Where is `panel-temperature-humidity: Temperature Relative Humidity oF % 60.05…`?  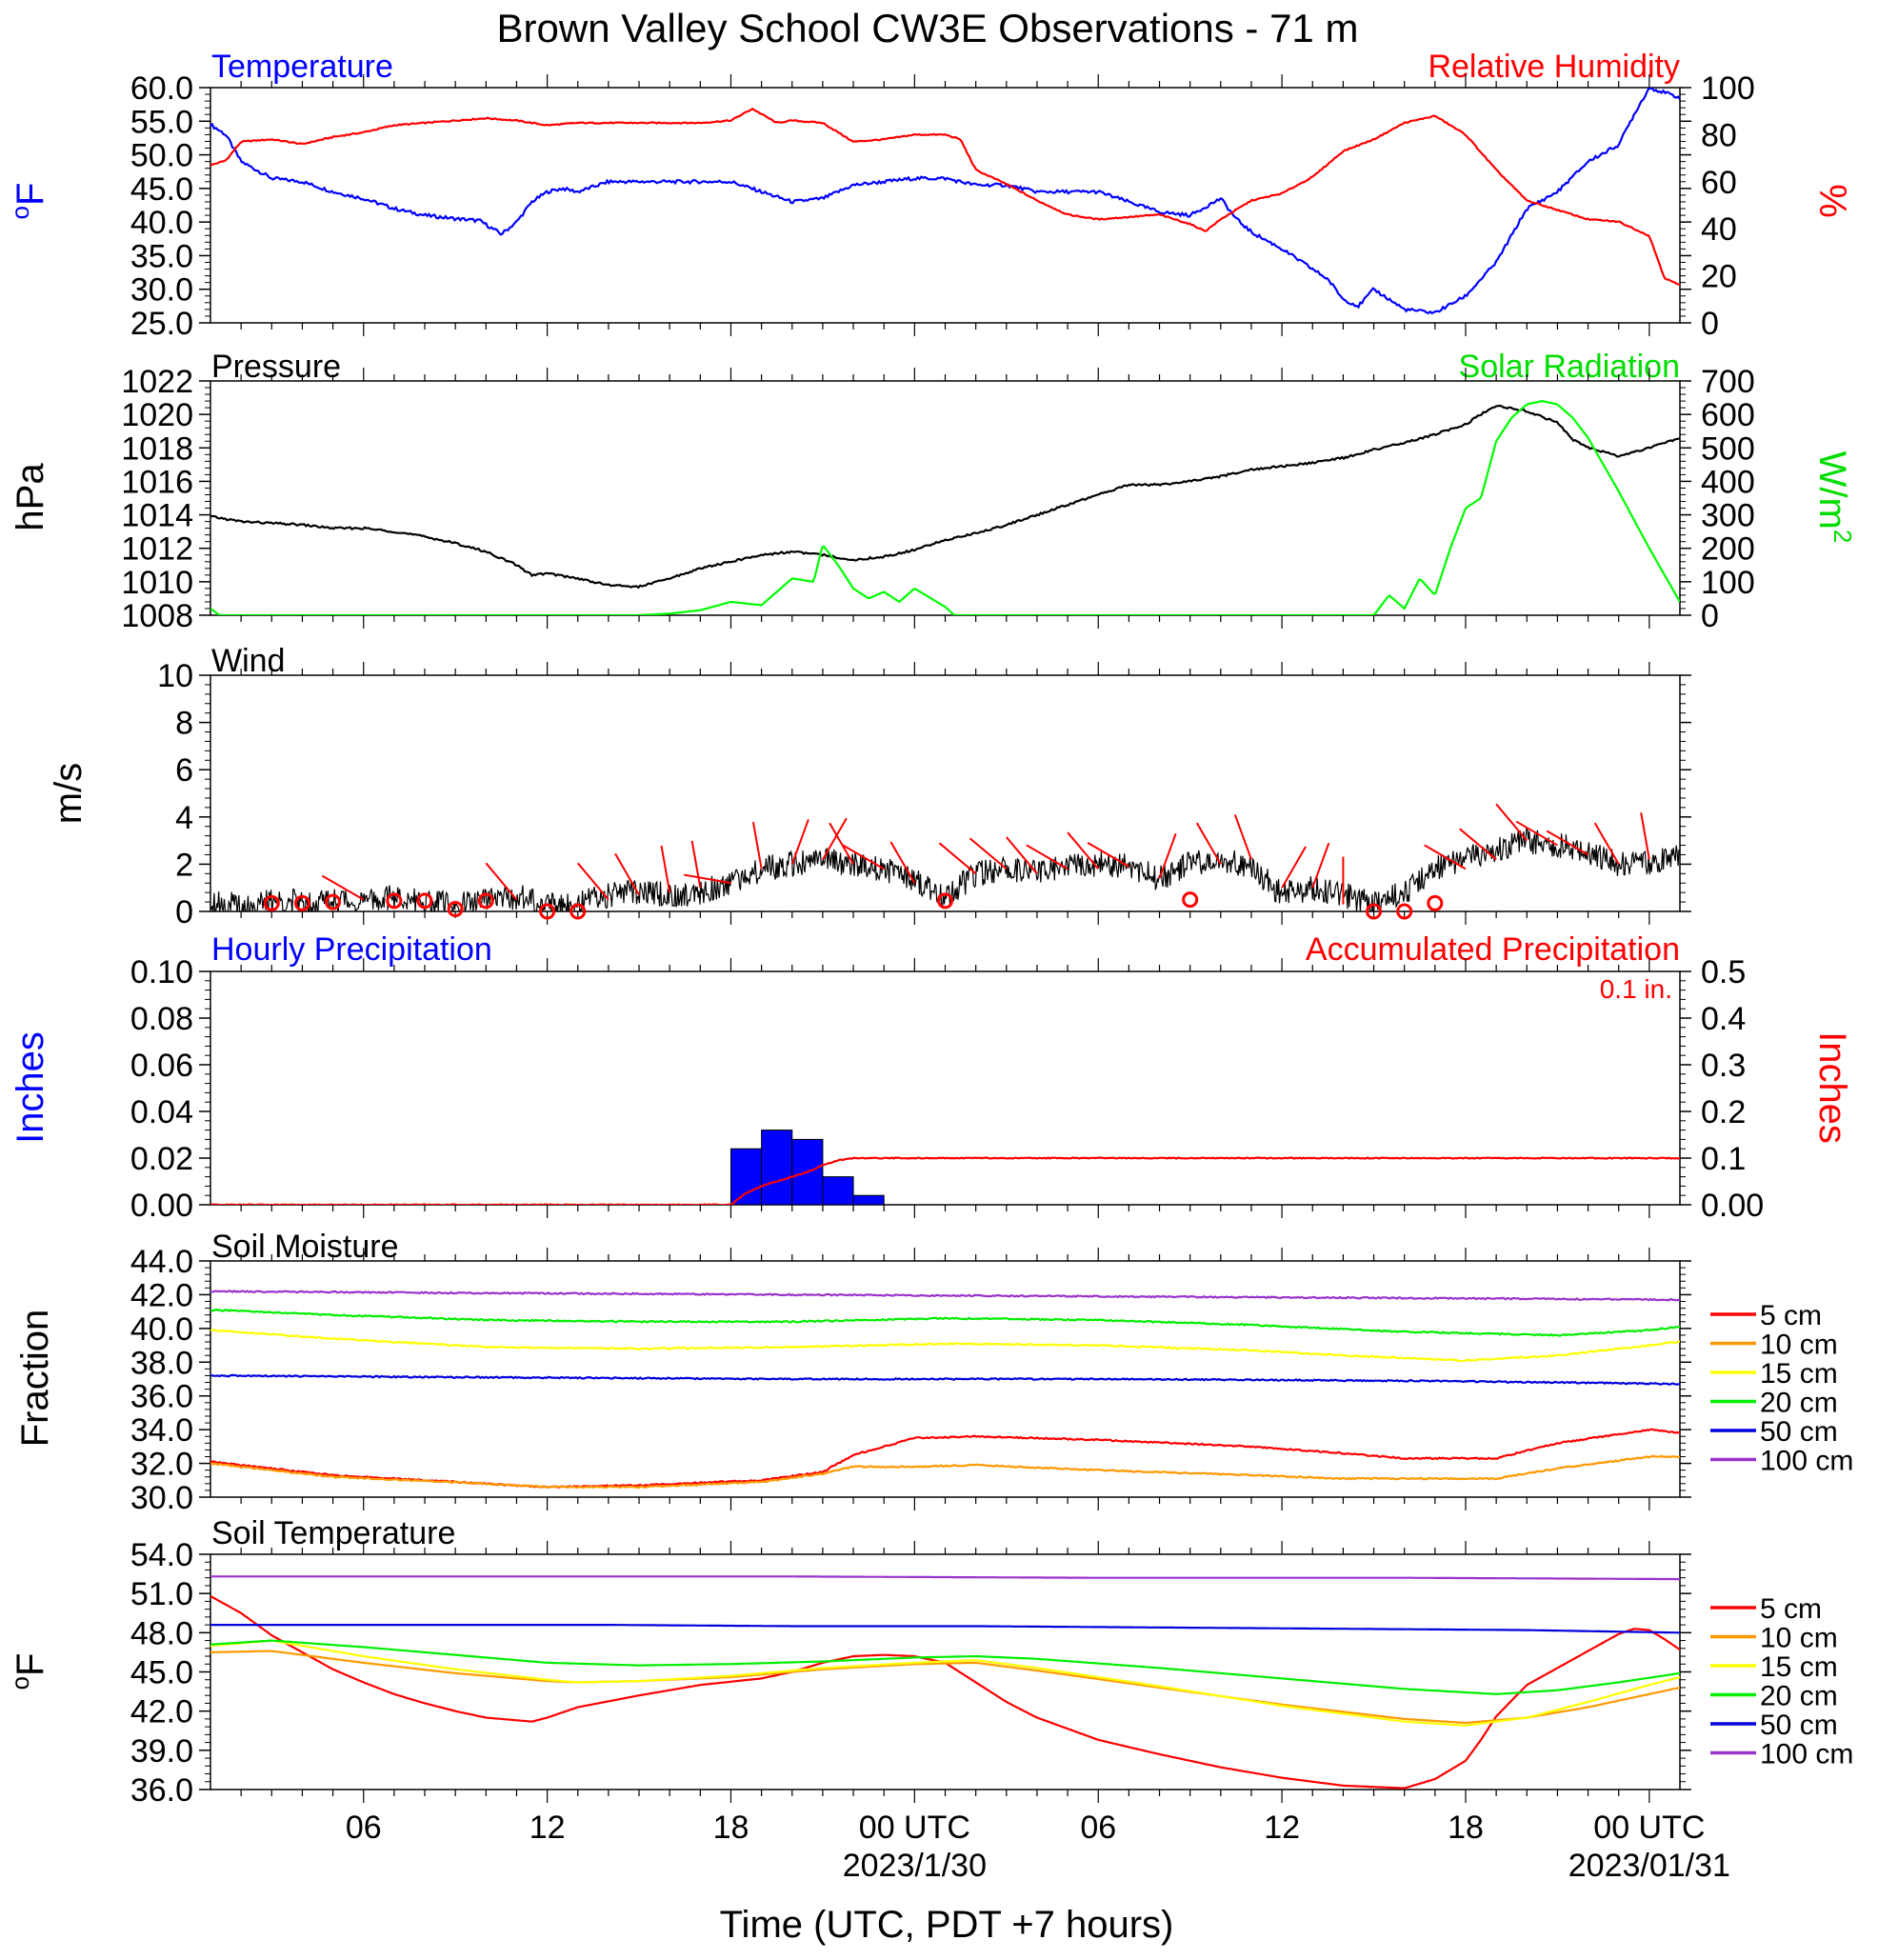 panel-temperature-humidity: Temperature Relative Humidity oF % 60.05… is located at coordinates (929, 195).